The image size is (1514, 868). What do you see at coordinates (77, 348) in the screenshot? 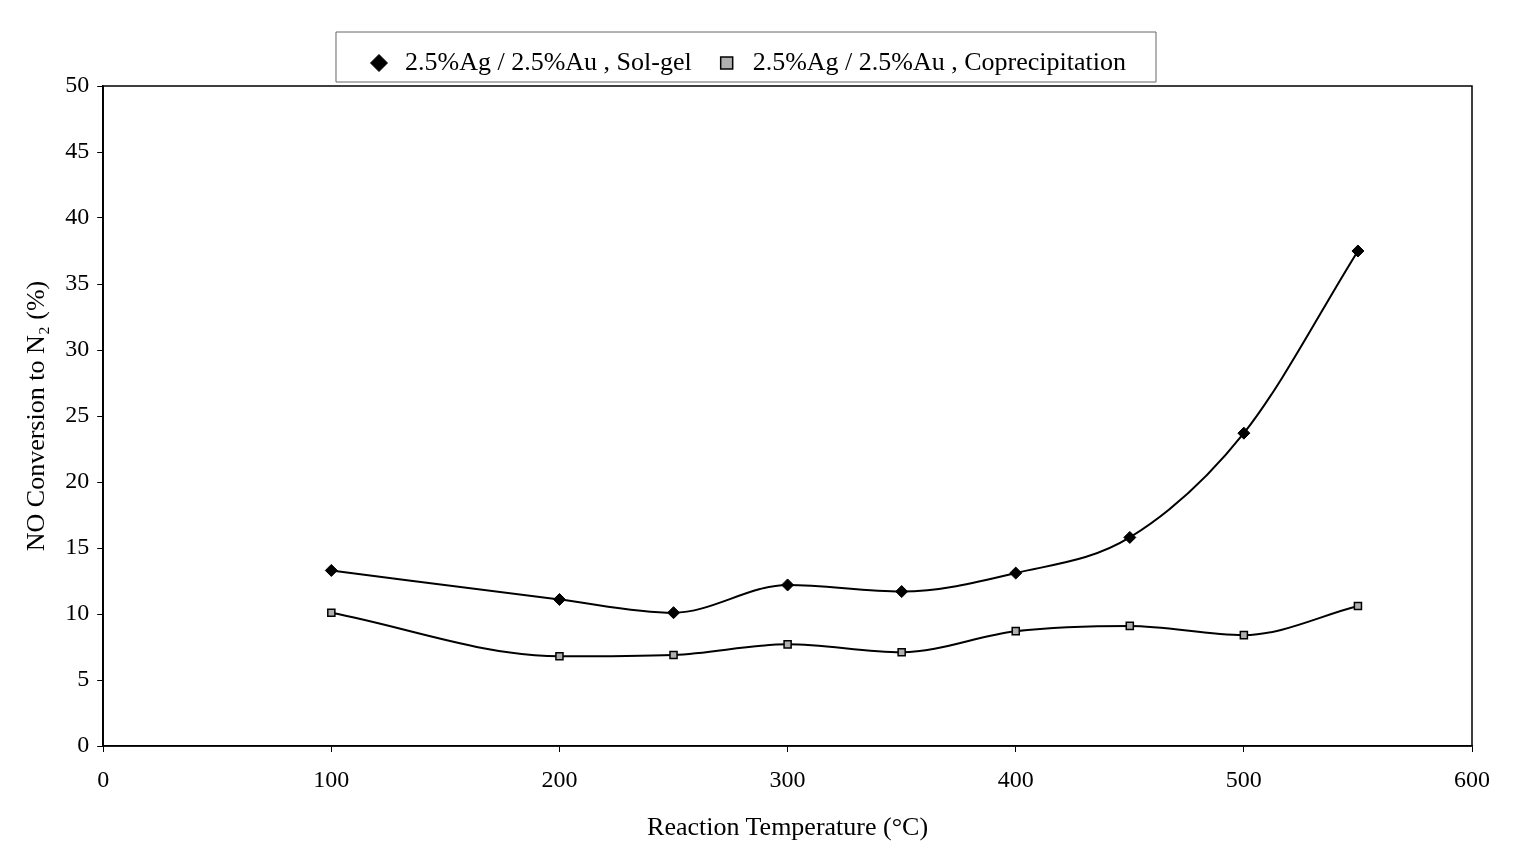
I see `y-tick-label: 30` at bounding box center [77, 348].